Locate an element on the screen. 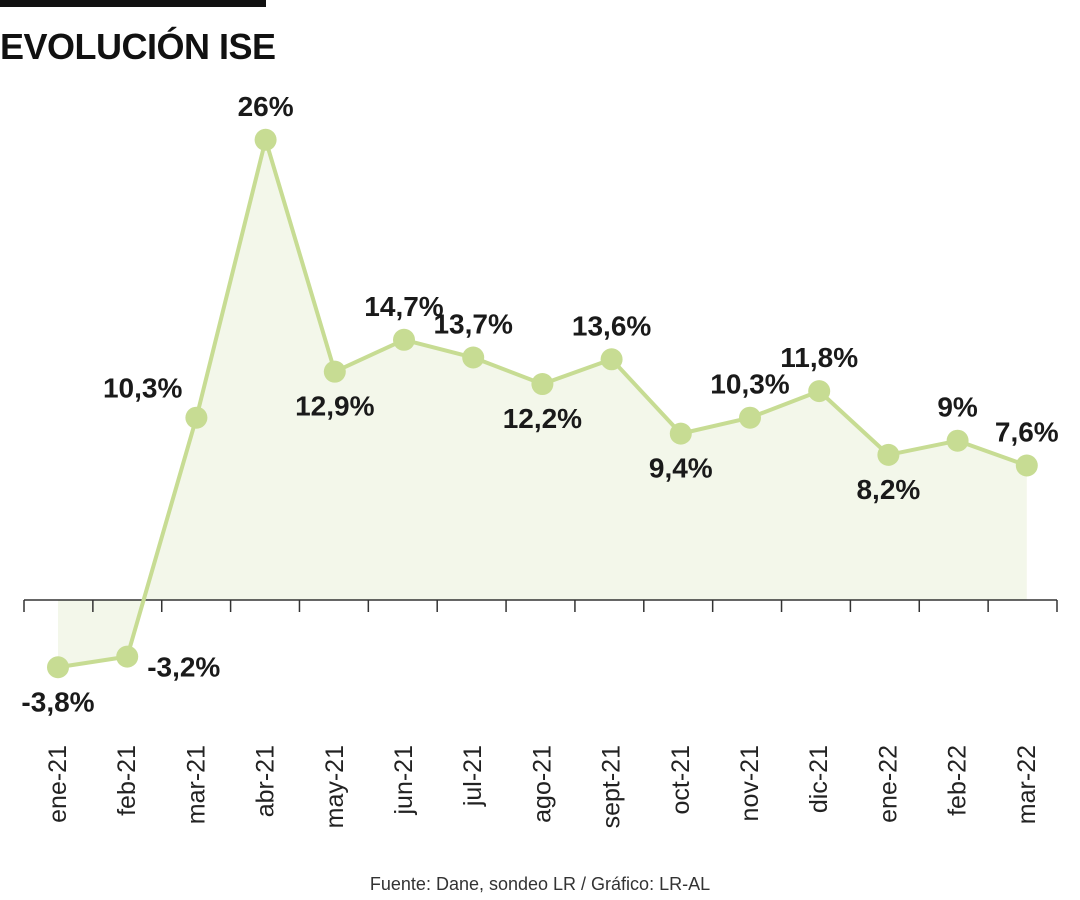 The image size is (1080, 900). chart-title: EVOLUCIÓN ISE is located at coordinates (138, 46).